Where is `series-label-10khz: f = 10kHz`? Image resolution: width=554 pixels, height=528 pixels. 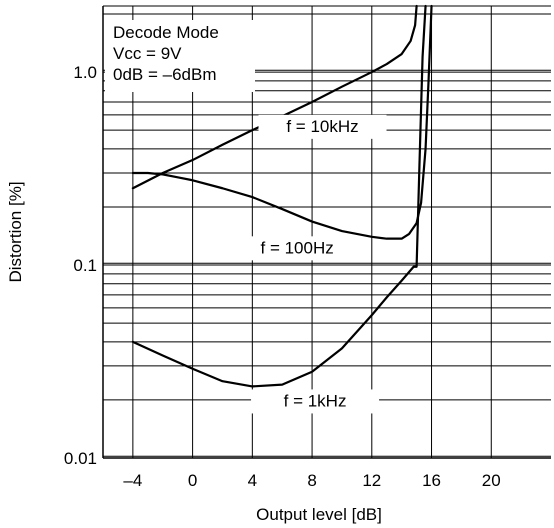 series-label-10khz: f = 10kHz is located at coordinates (322, 126).